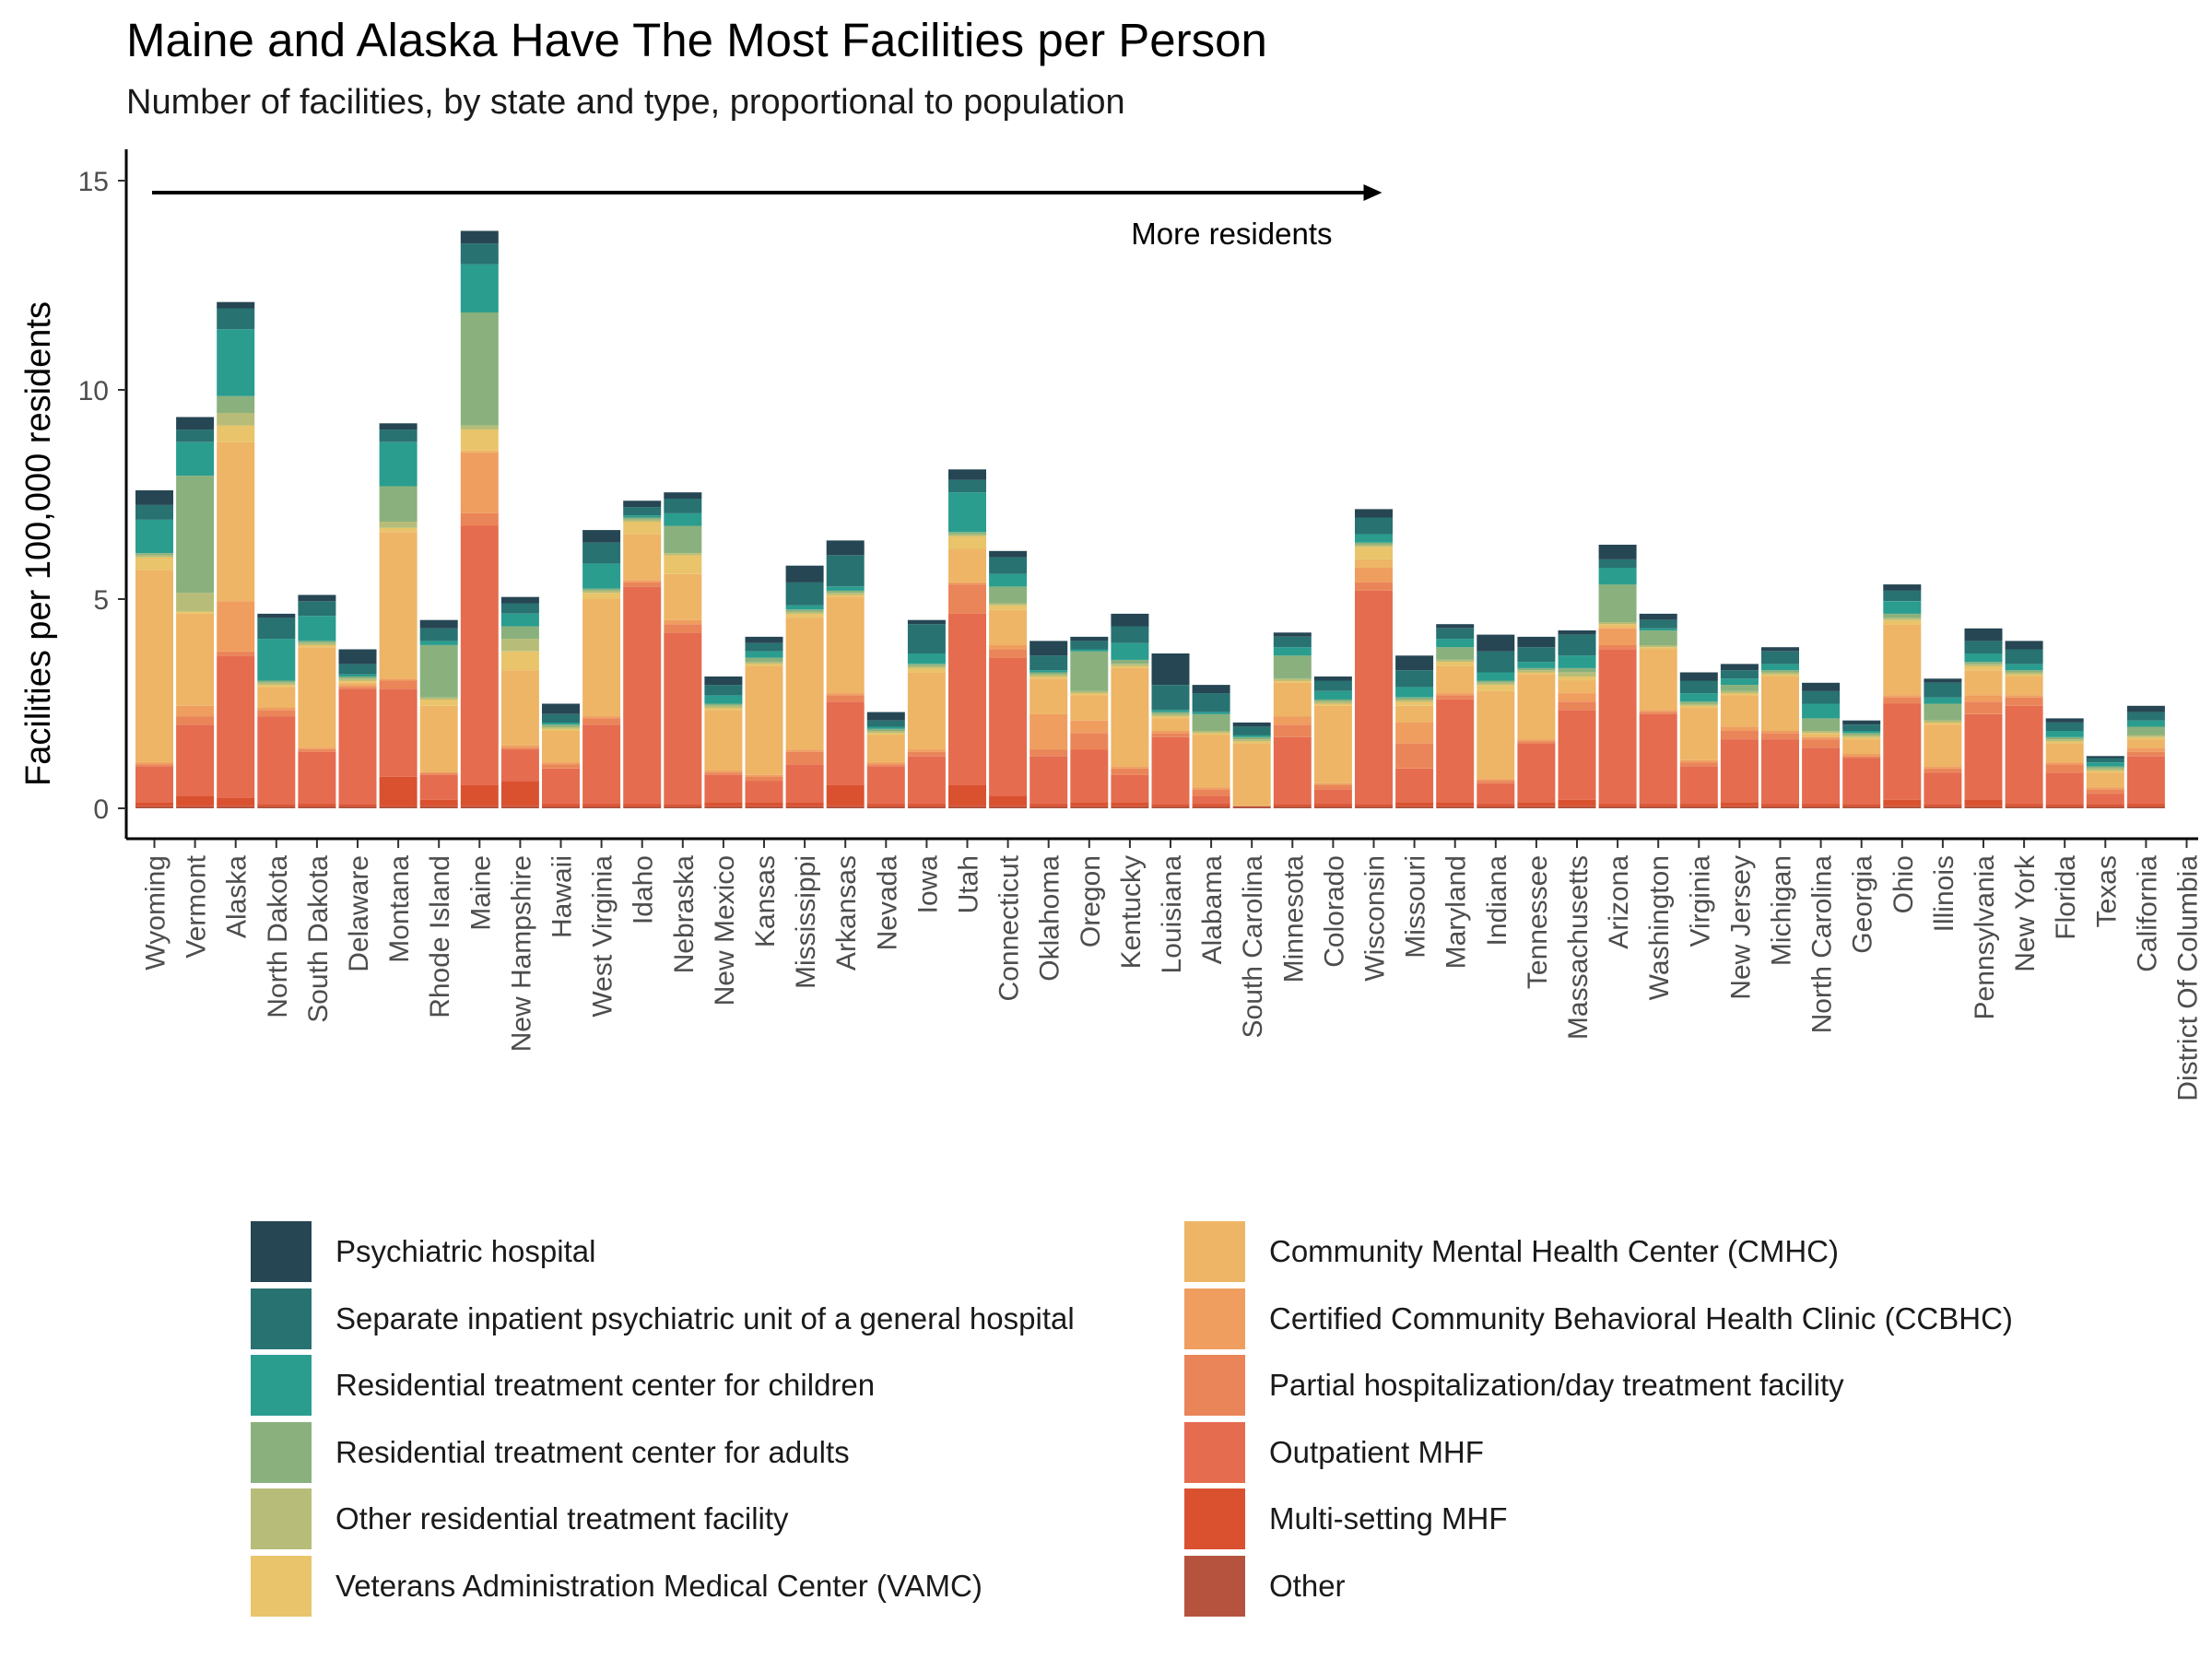 Image resolution: width=2212 pixels, height=1659 pixels. Describe the element at coordinates (1497, 901) in the screenshot. I see `x-tick-label: Indiana` at that location.